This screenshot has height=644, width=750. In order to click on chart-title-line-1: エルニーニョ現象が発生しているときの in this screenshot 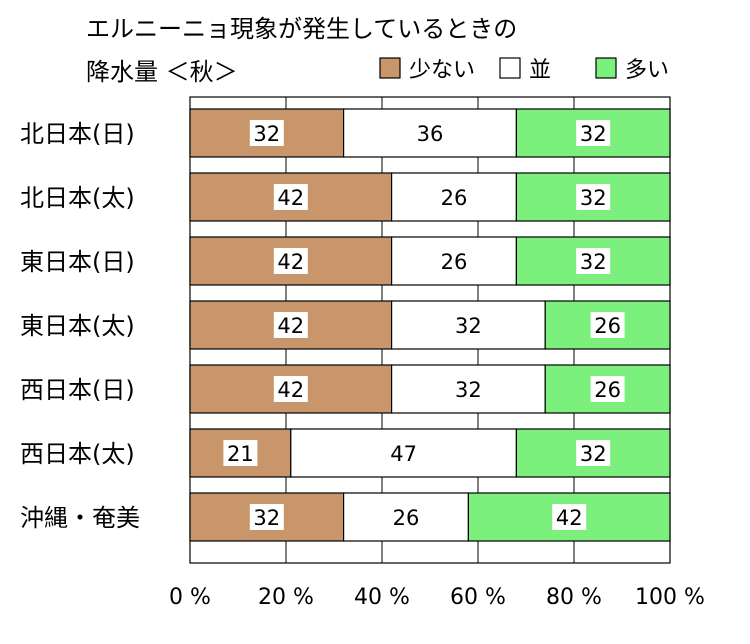, I will do `click(301, 29)`.